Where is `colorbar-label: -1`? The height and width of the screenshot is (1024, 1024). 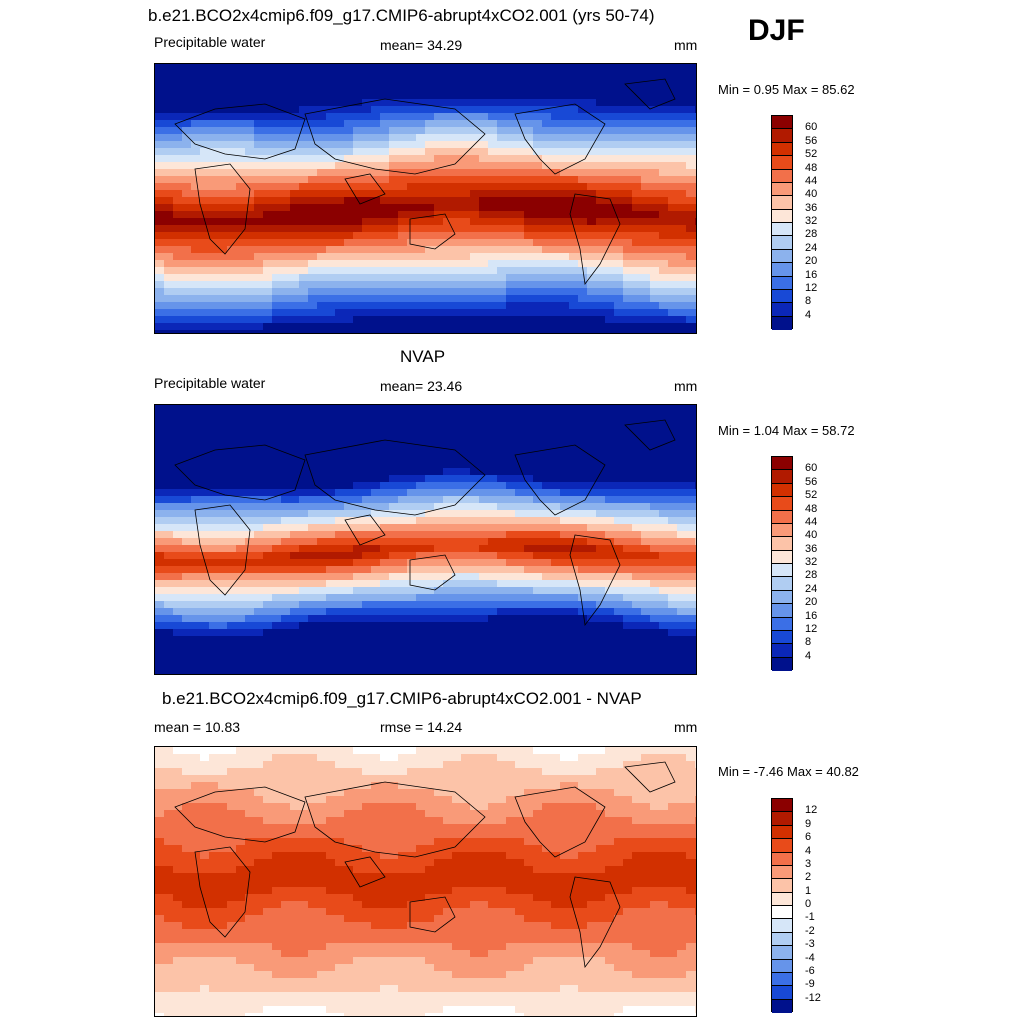 colorbar-label: -1 is located at coordinates (810, 917).